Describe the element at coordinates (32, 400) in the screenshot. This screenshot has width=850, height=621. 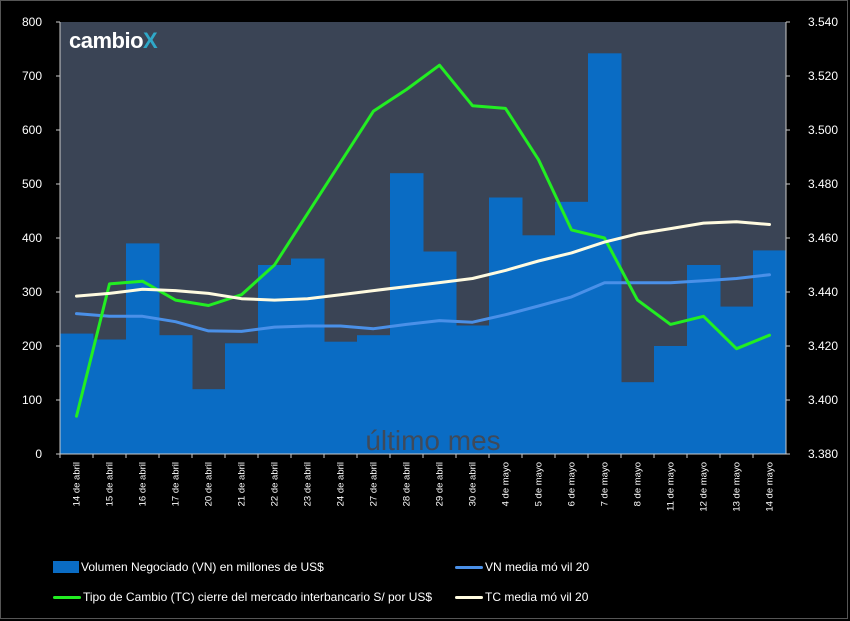
I see `y-left-tick-label: 100` at that location.